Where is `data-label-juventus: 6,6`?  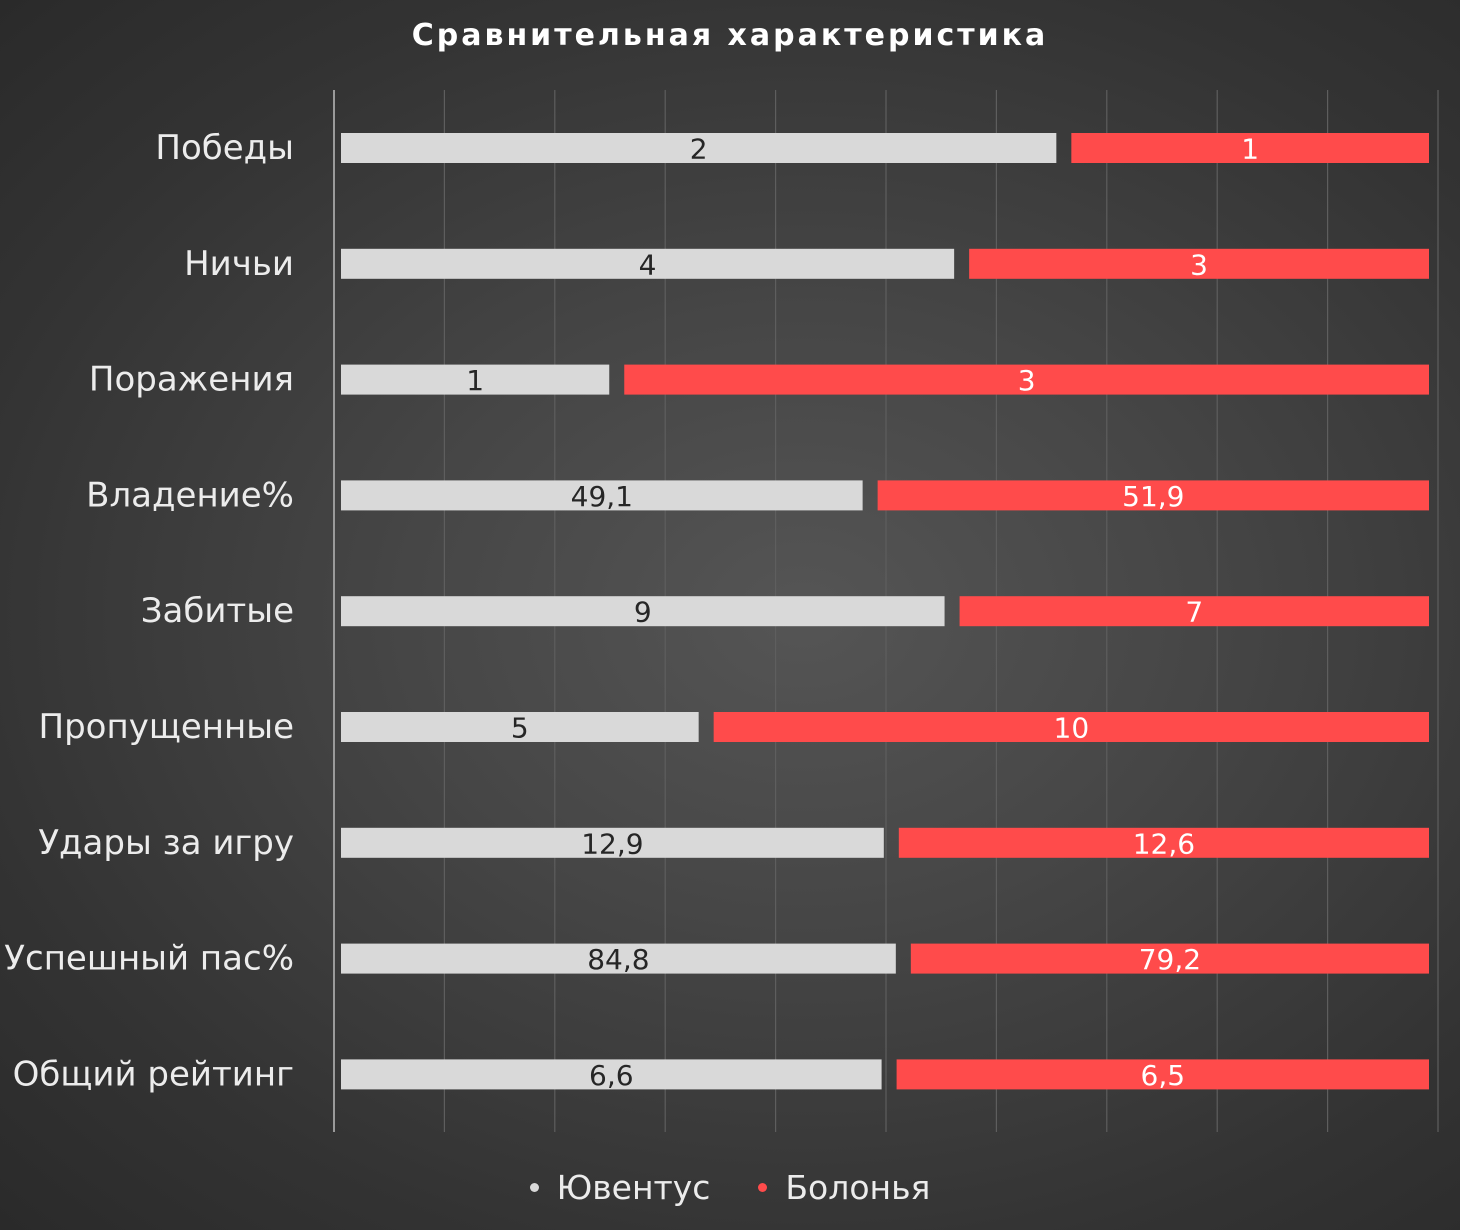
data-label-juventus: 6,6 is located at coordinates (611, 1075).